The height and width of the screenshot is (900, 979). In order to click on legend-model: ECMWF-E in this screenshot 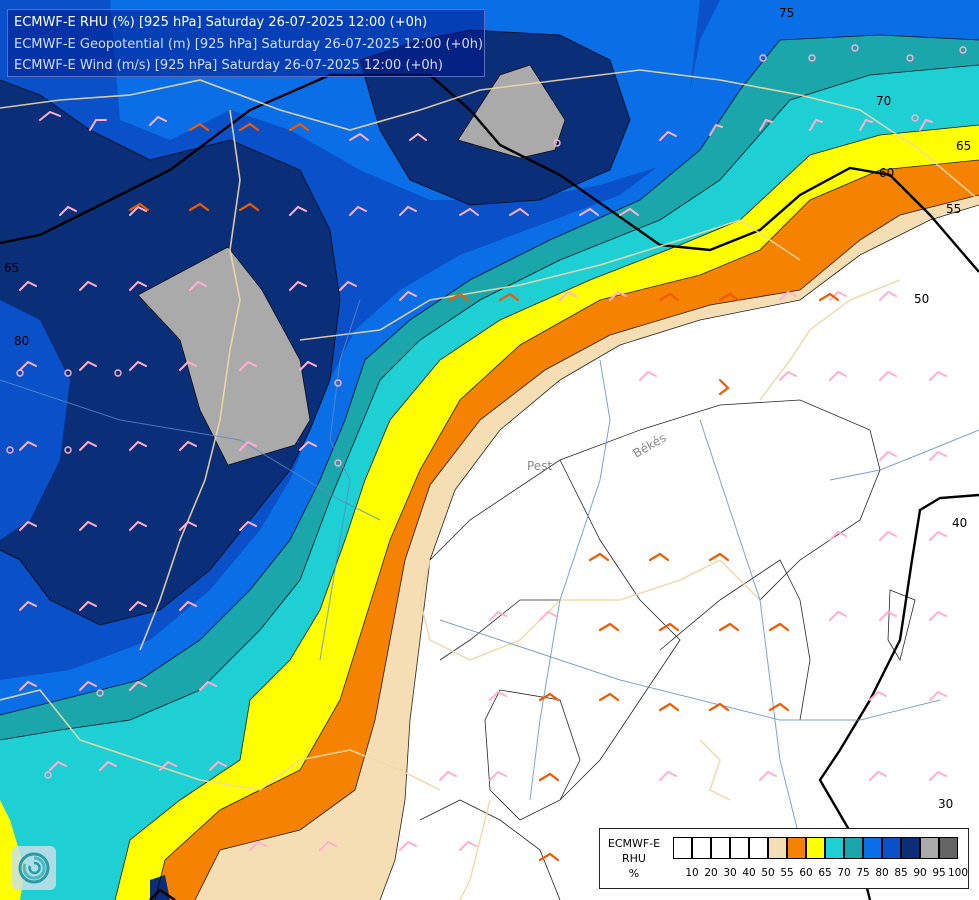, I will do `click(634, 843)`.